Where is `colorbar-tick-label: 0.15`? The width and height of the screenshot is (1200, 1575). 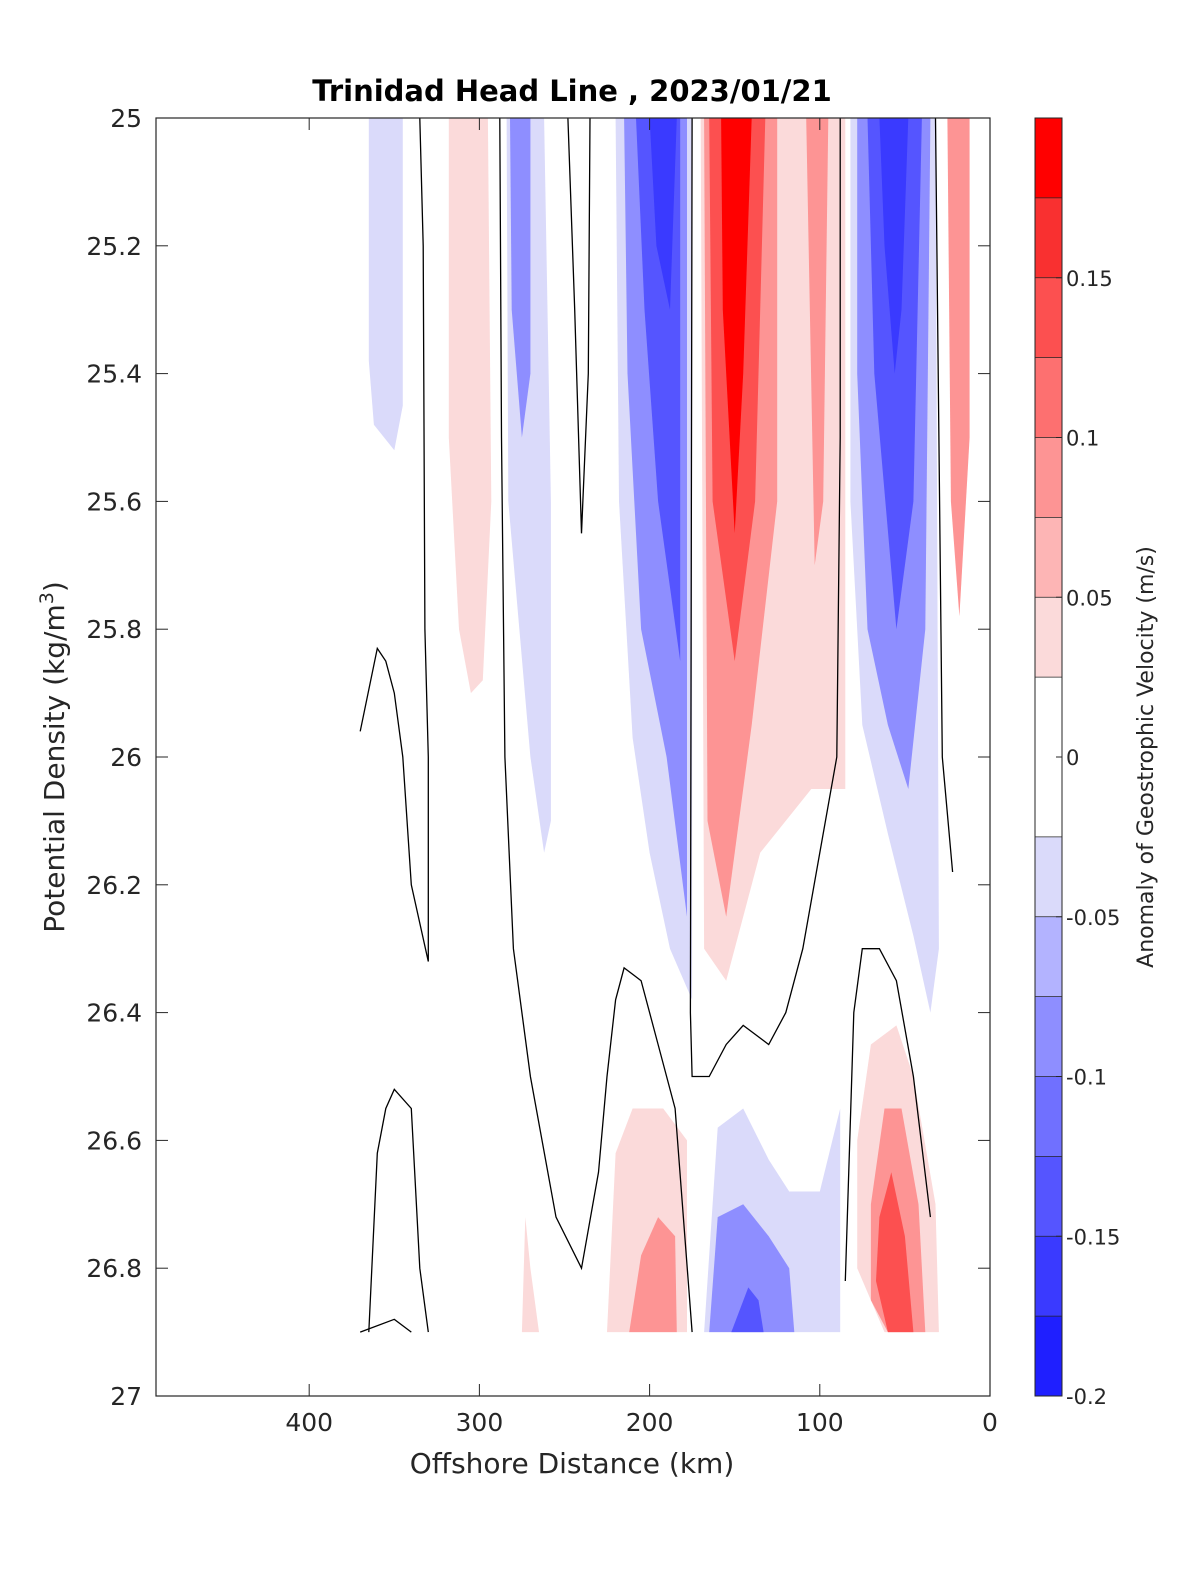 colorbar-tick-label: 0.15 is located at coordinates (1089, 279).